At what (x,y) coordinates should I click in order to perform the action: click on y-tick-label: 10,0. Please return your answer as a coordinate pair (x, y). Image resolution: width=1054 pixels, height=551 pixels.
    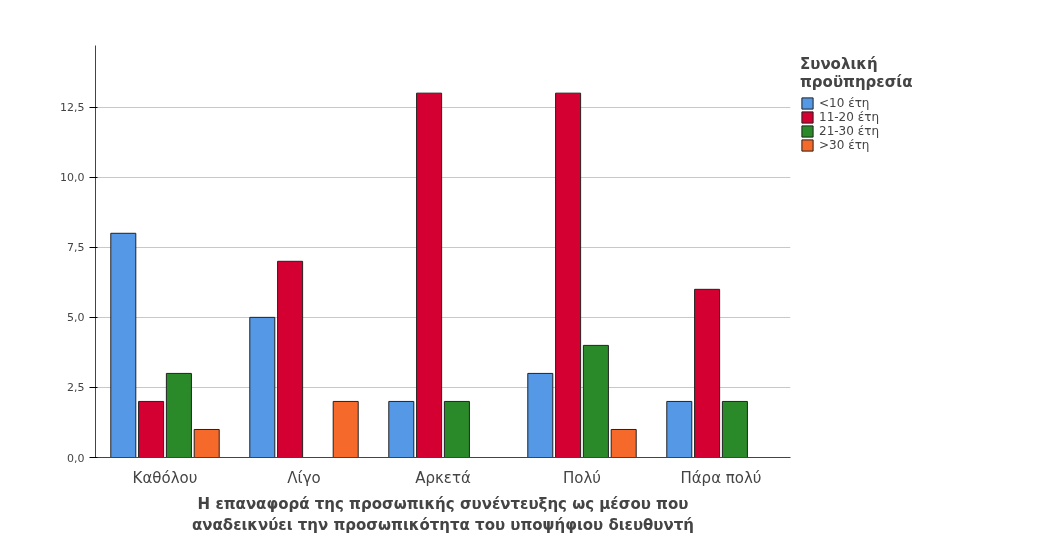
    Looking at the image, I should click on (72, 178).